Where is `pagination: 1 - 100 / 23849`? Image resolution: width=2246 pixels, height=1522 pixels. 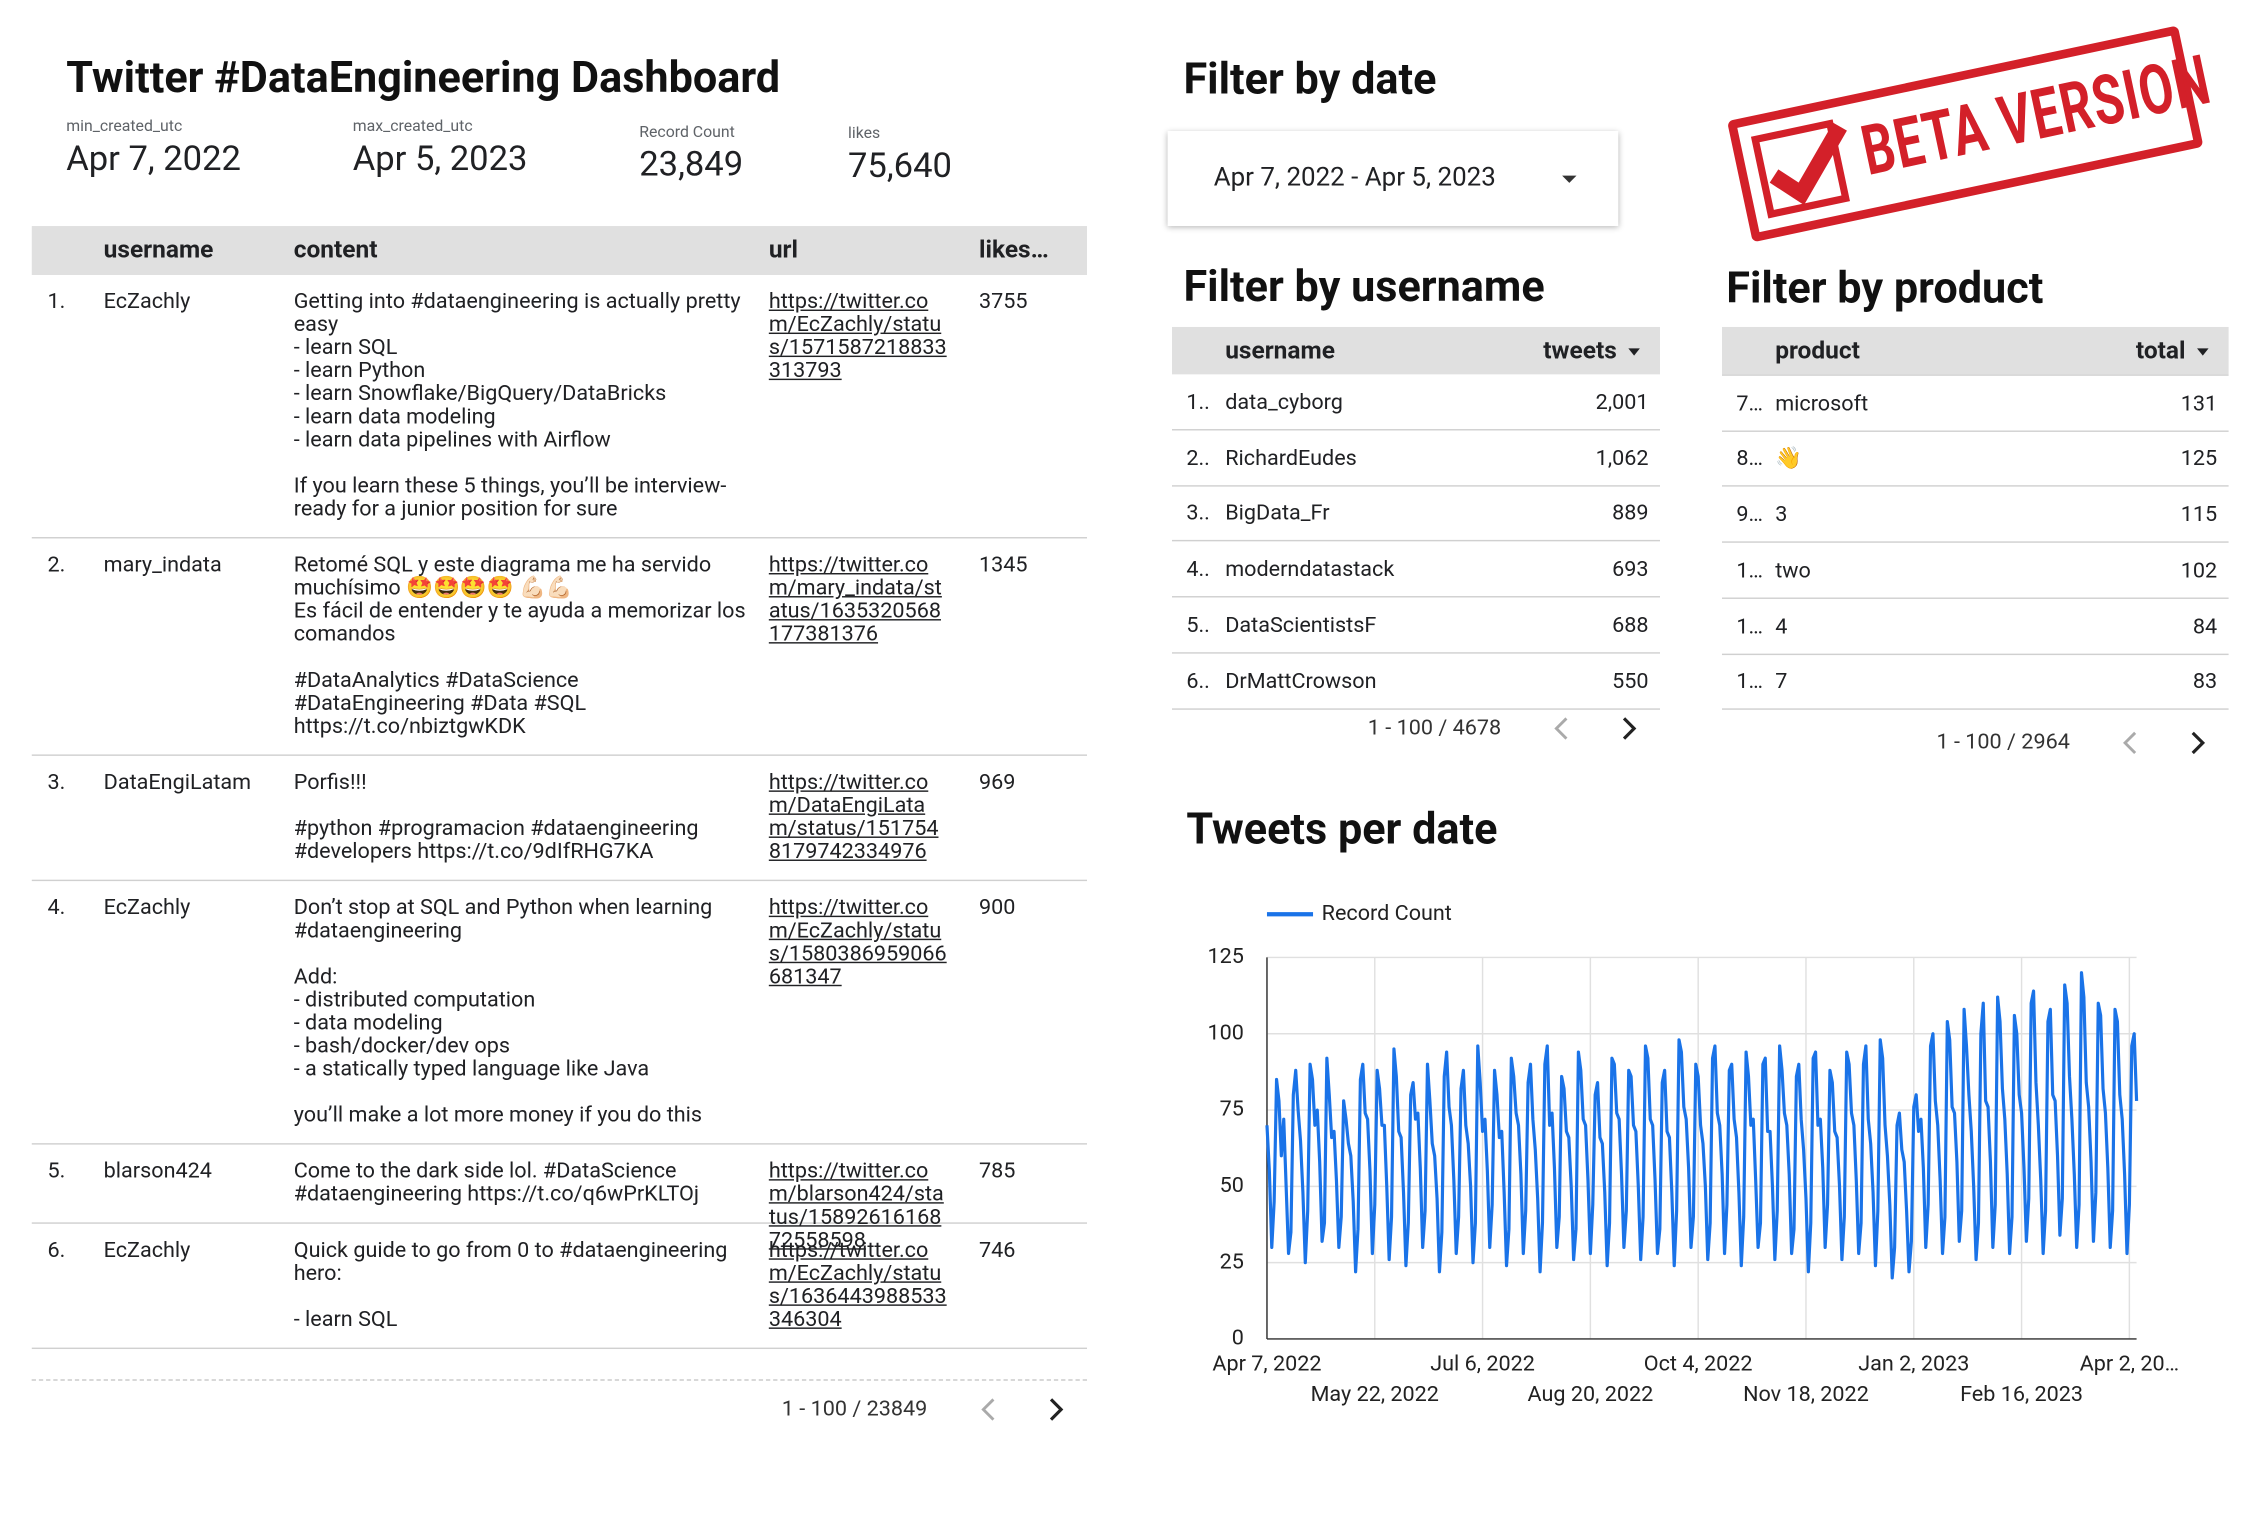 pagination: 1 - 100 / 23849 is located at coordinates (854, 1408).